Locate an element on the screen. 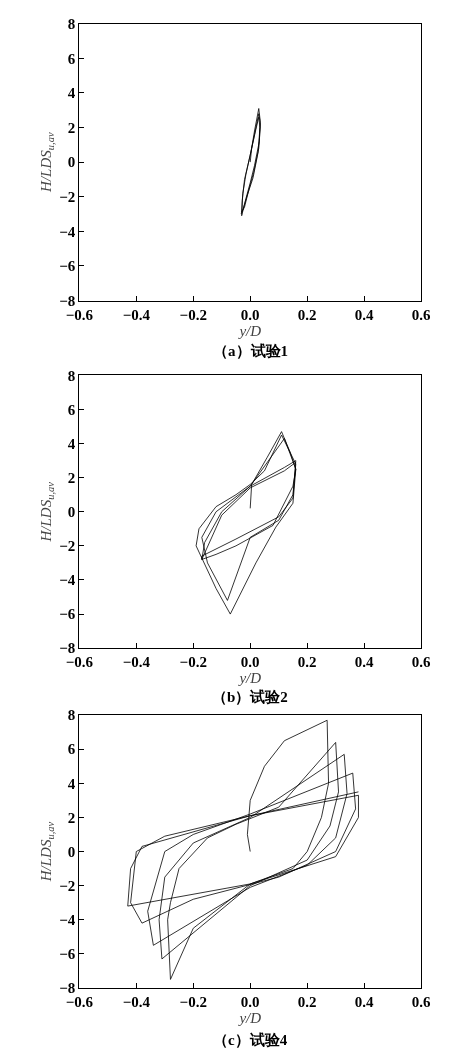  text: （b）试验2 is located at coordinates (250, 697).